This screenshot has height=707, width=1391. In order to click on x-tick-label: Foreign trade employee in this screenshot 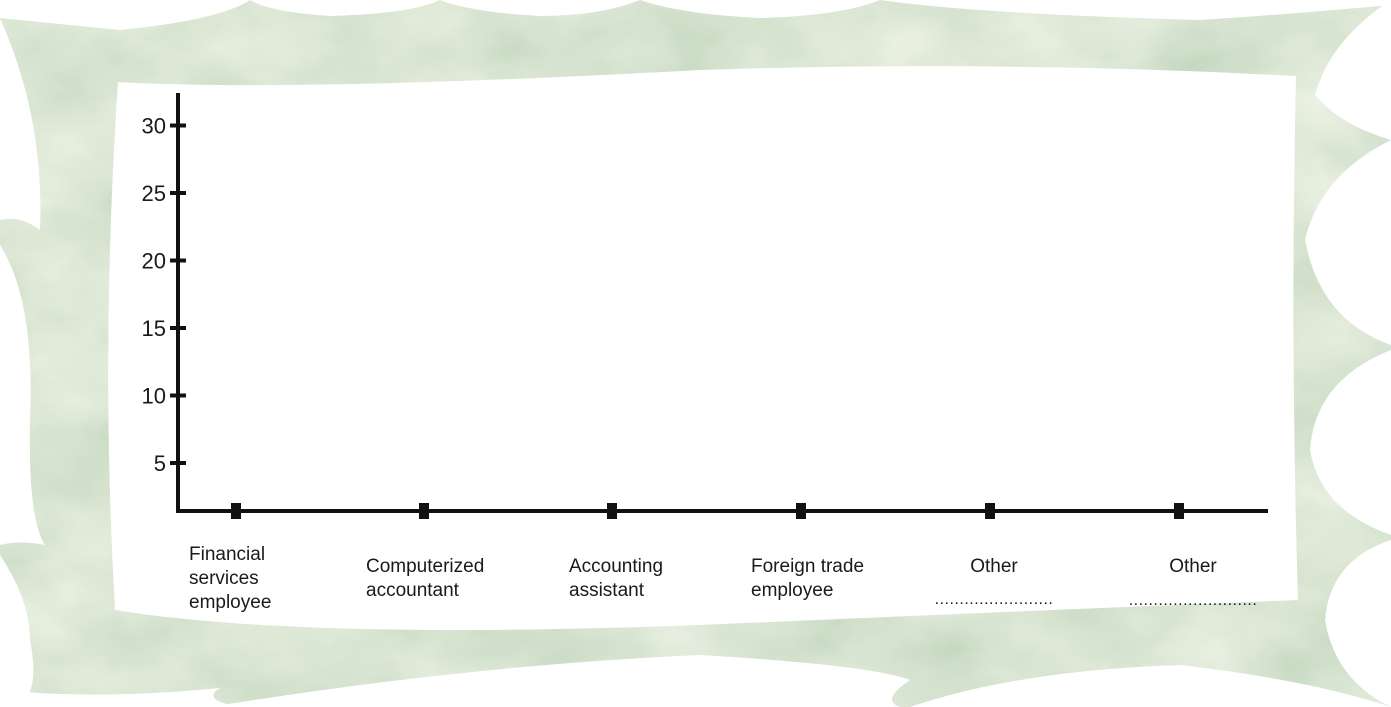, I will do `click(807, 578)`.